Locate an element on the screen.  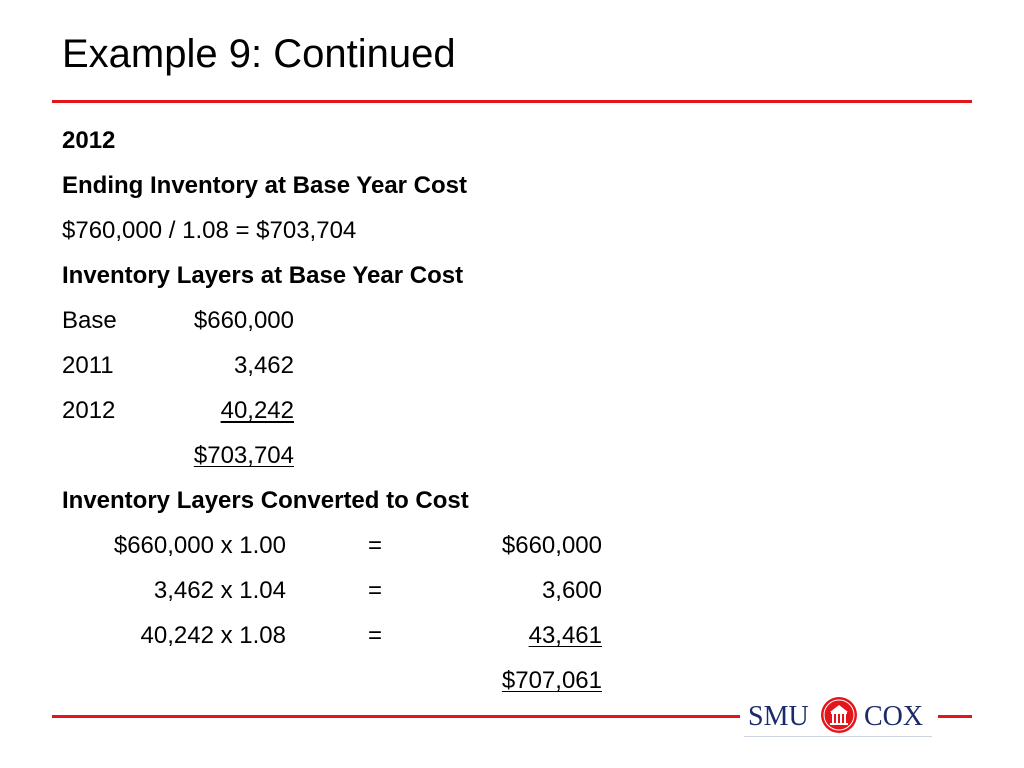
layers-total: $703,704 is located at coordinates (243, 455).